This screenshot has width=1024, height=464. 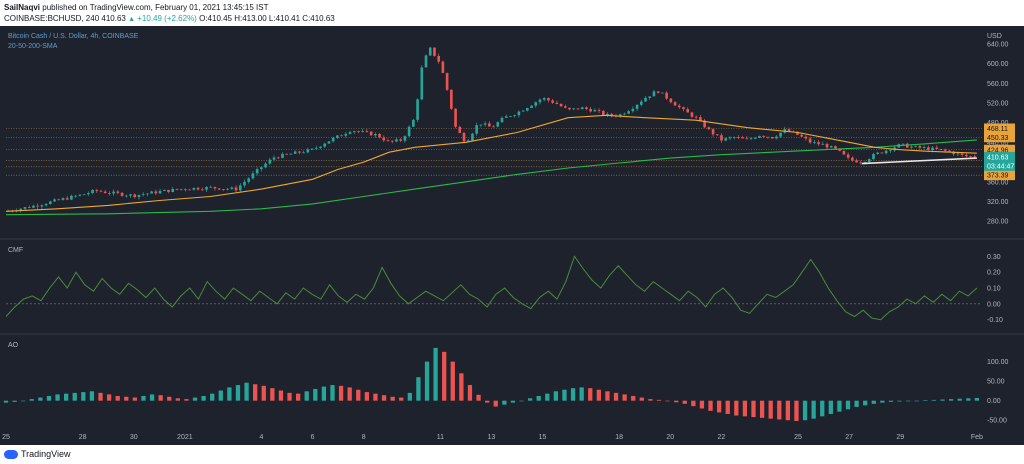 I want to click on footer: TradingView, so click(x=512, y=454).